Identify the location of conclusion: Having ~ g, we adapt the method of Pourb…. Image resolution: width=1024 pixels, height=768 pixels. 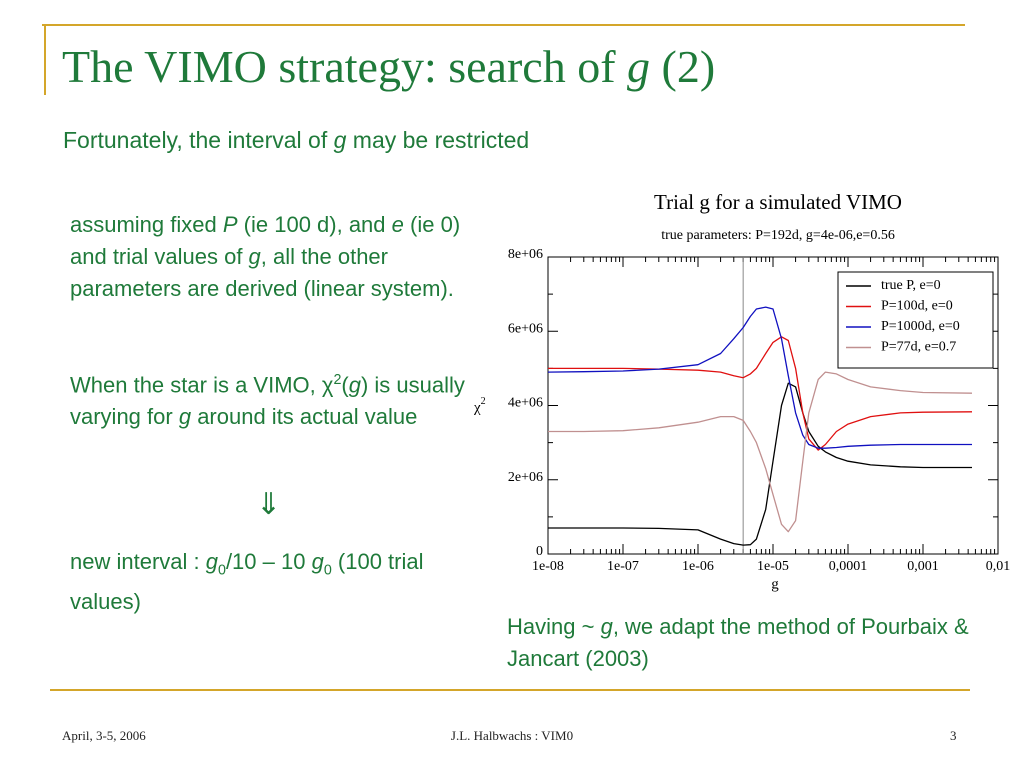
(742, 643).